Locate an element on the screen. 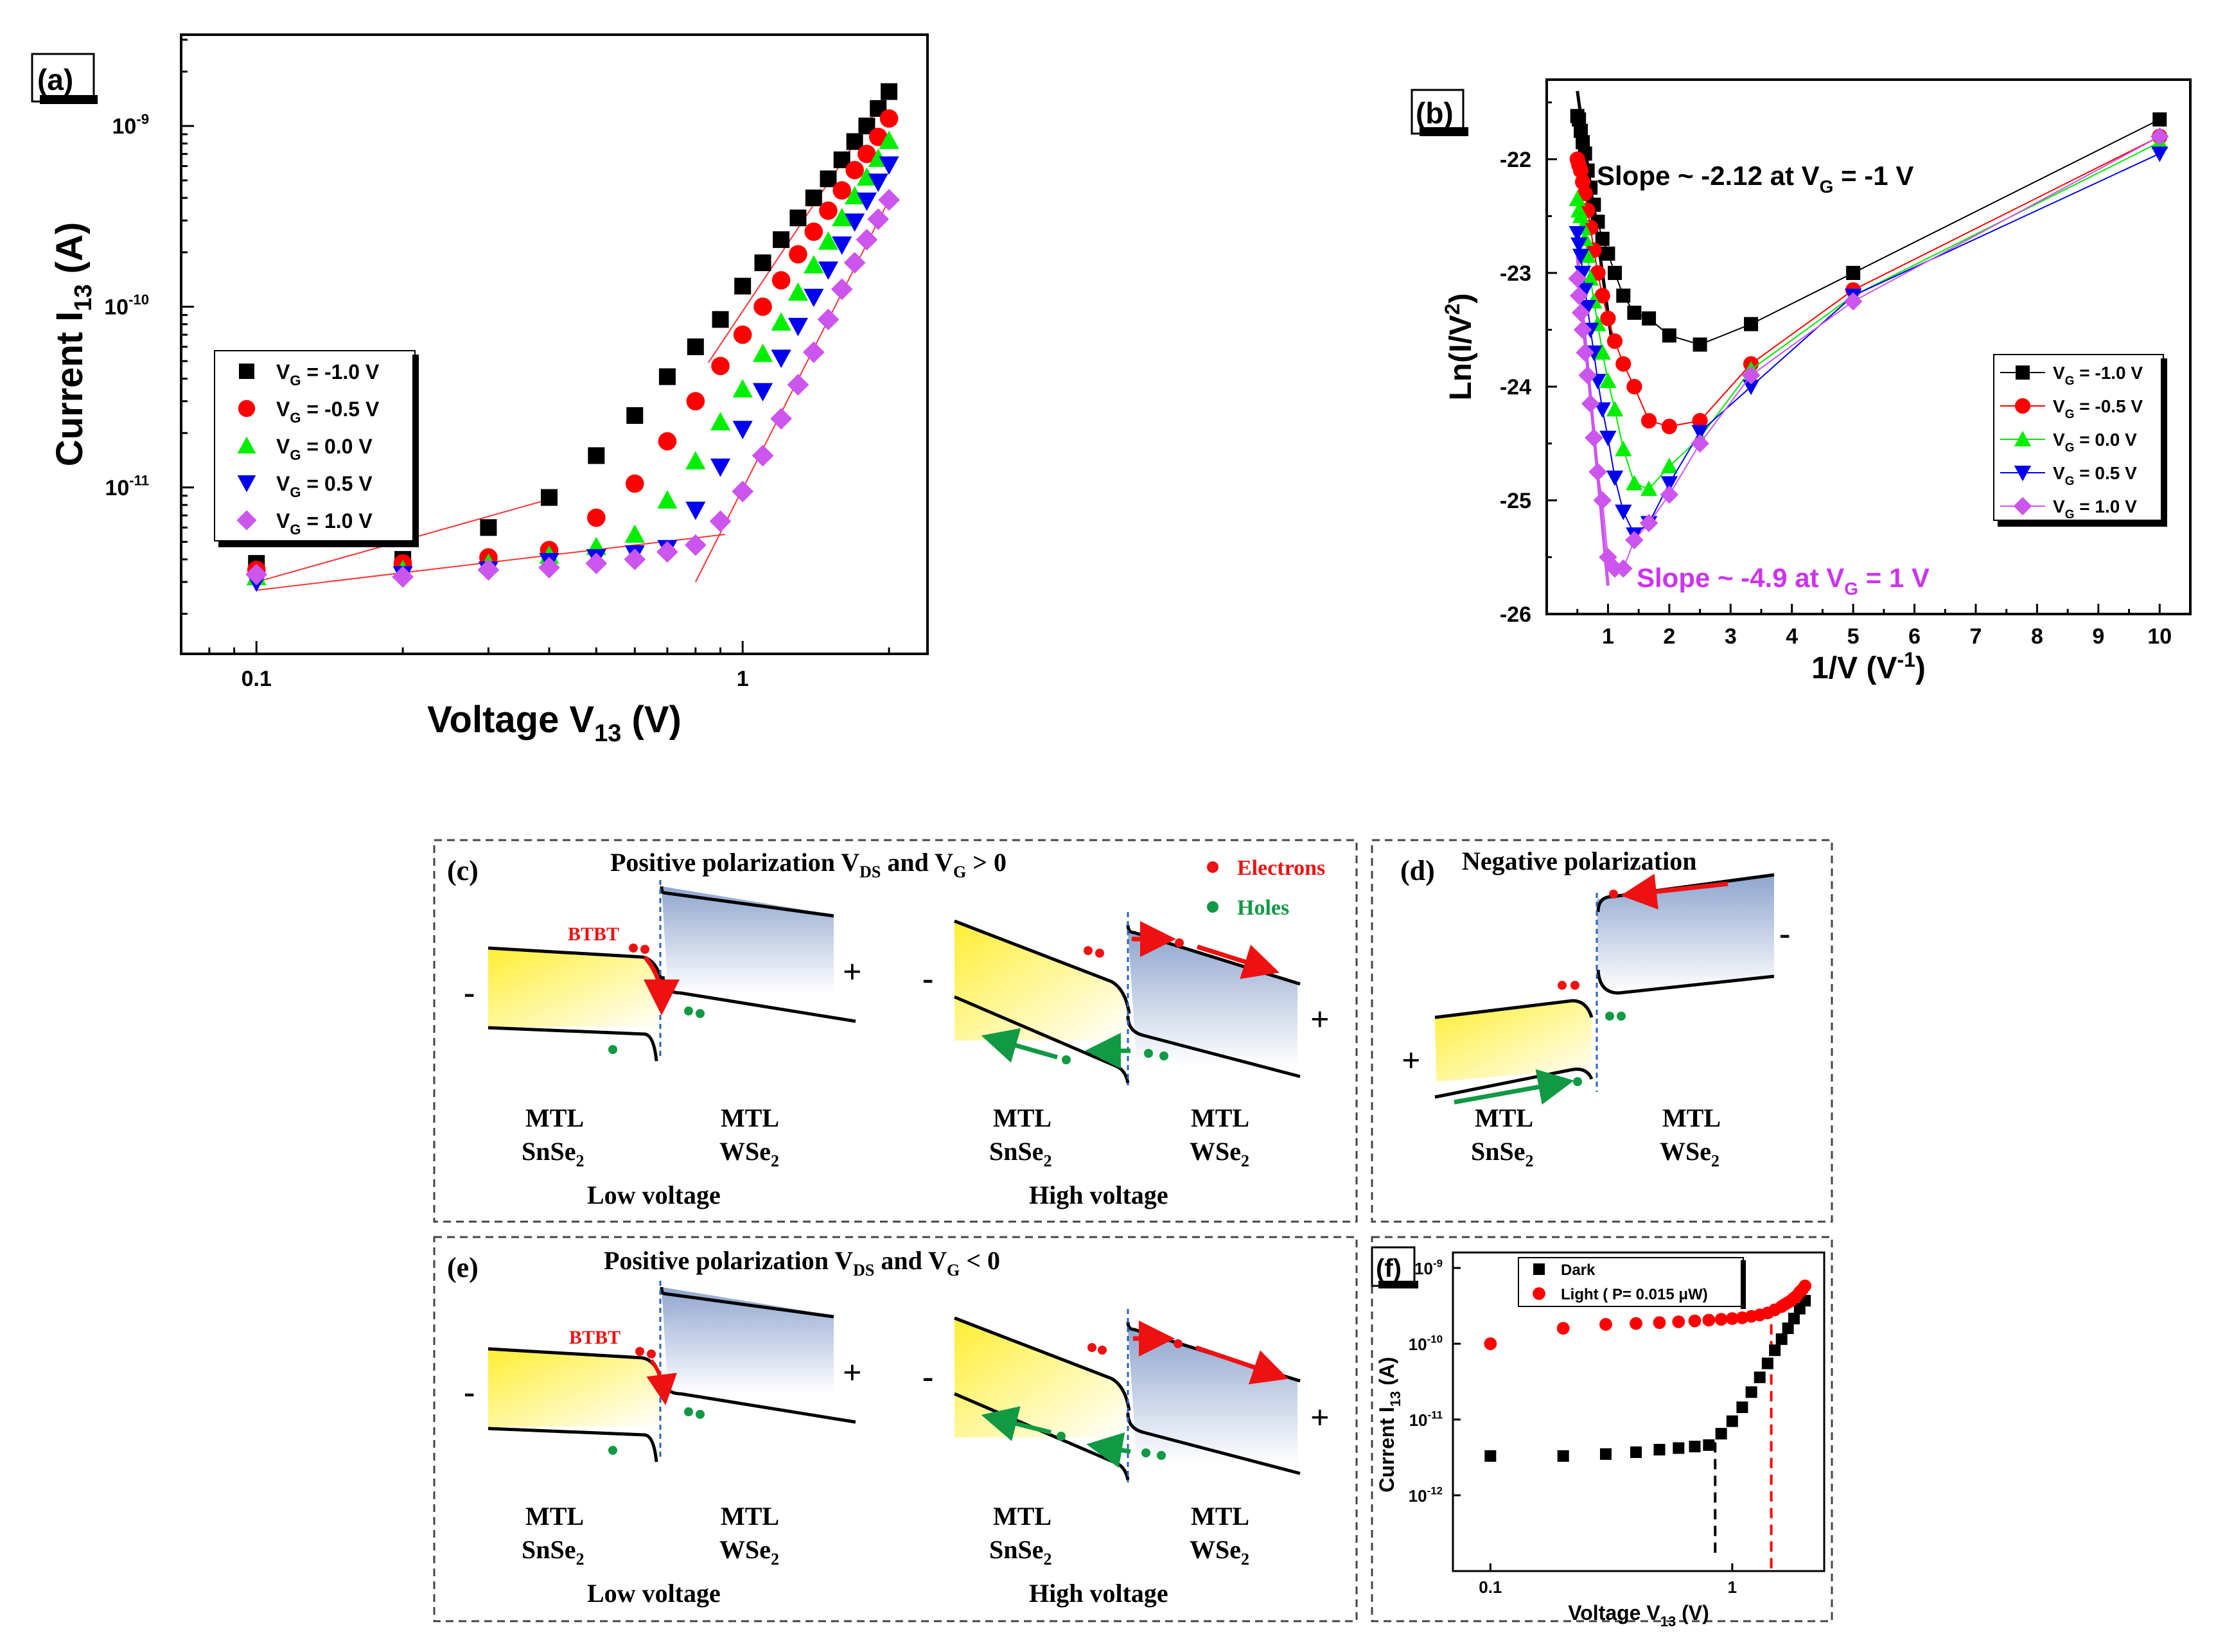 The height and width of the screenshot is (1652, 2225). band-diagram-e-low: BTBT - + MTL SnSe2 MTL WSe2 Low voltage is located at coordinates (663, 1444).